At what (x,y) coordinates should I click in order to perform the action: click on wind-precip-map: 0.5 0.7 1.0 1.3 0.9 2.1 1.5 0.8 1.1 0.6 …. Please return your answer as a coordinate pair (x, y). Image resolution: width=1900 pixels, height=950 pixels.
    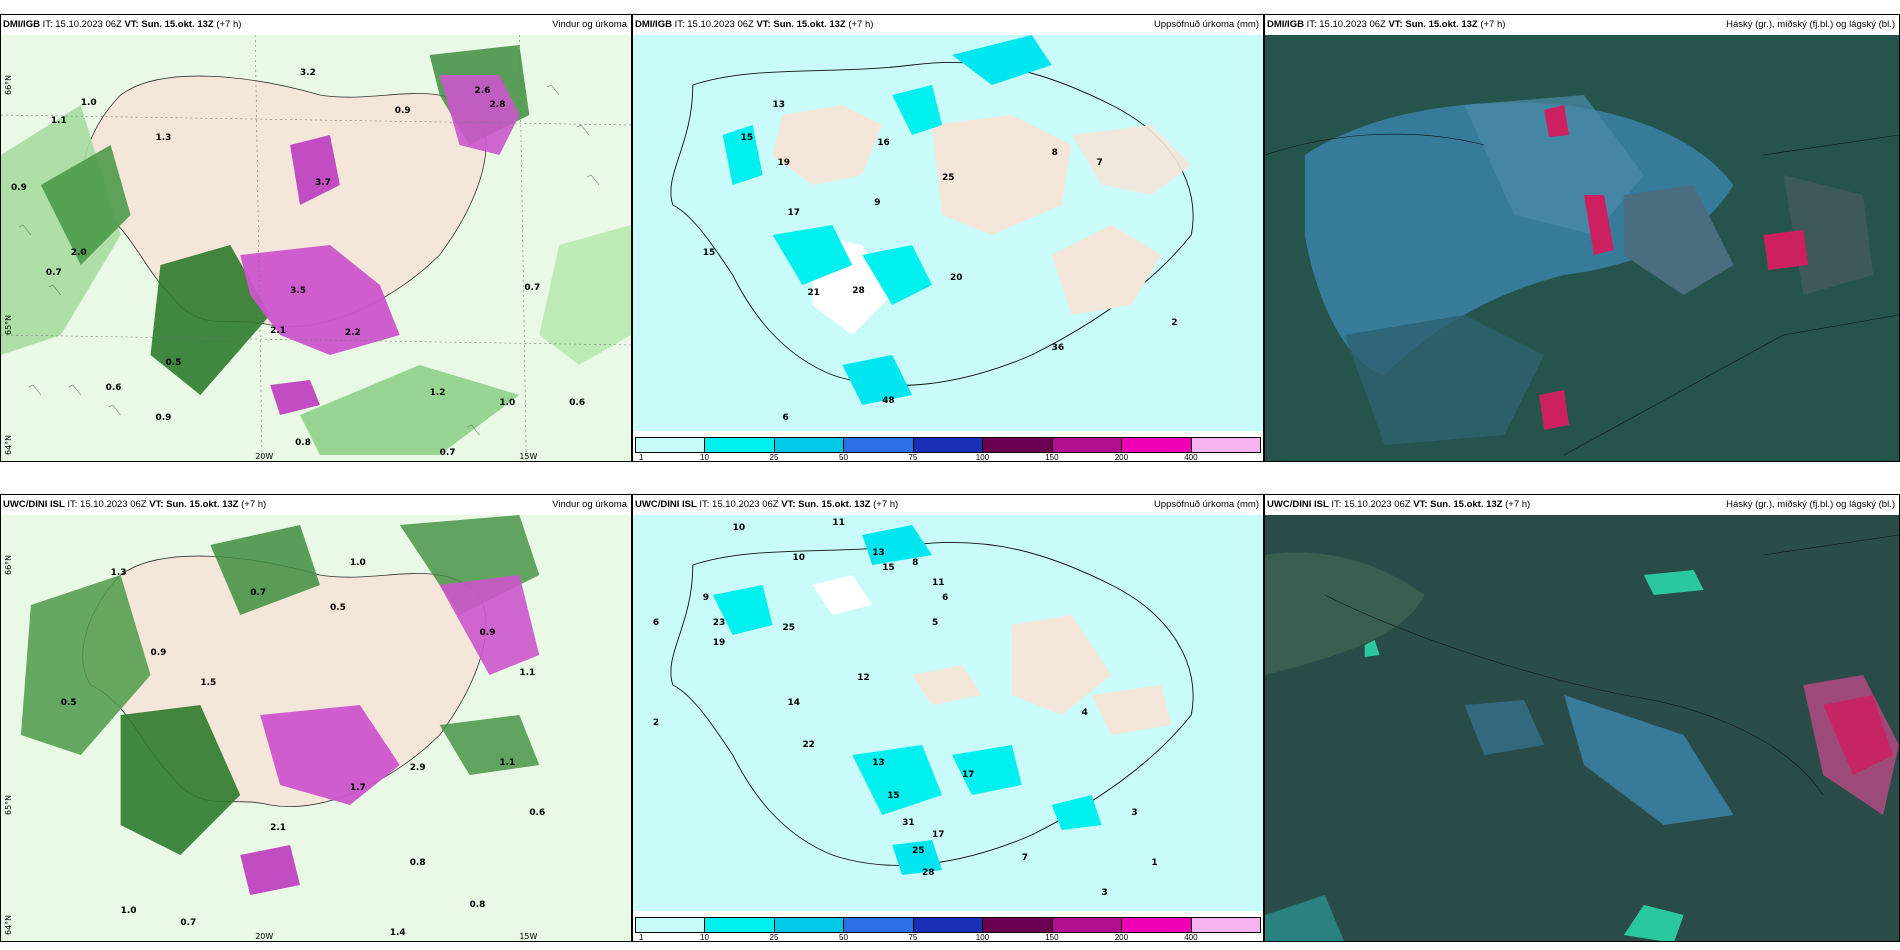
    Looking at the image, I should click on (316, 728).